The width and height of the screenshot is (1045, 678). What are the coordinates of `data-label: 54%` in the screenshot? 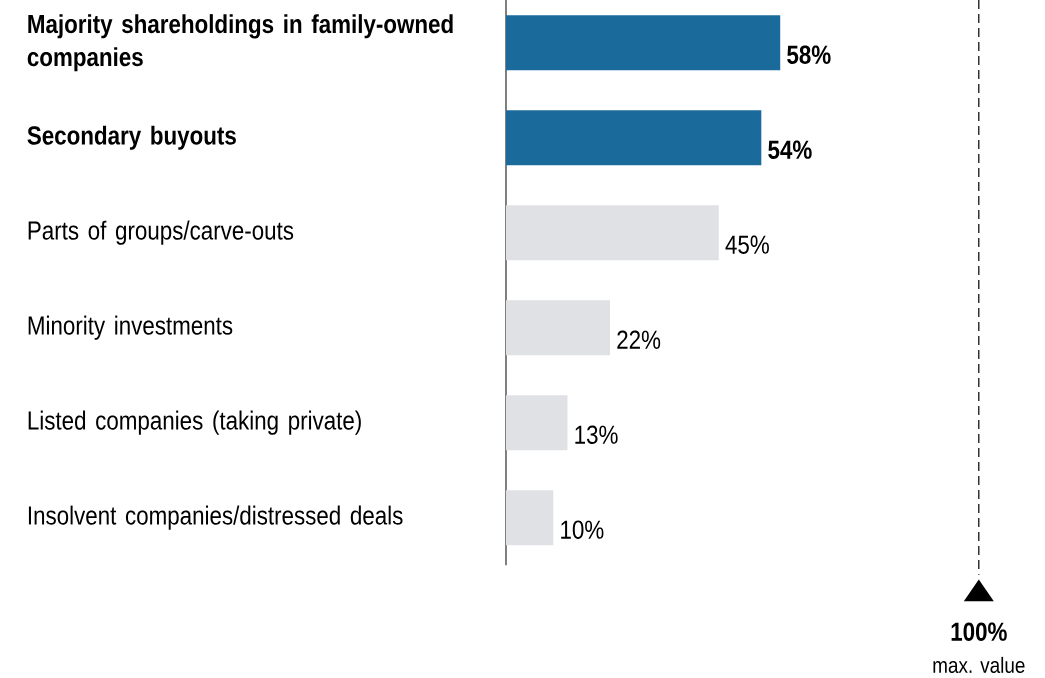 It's located at (790, 149).